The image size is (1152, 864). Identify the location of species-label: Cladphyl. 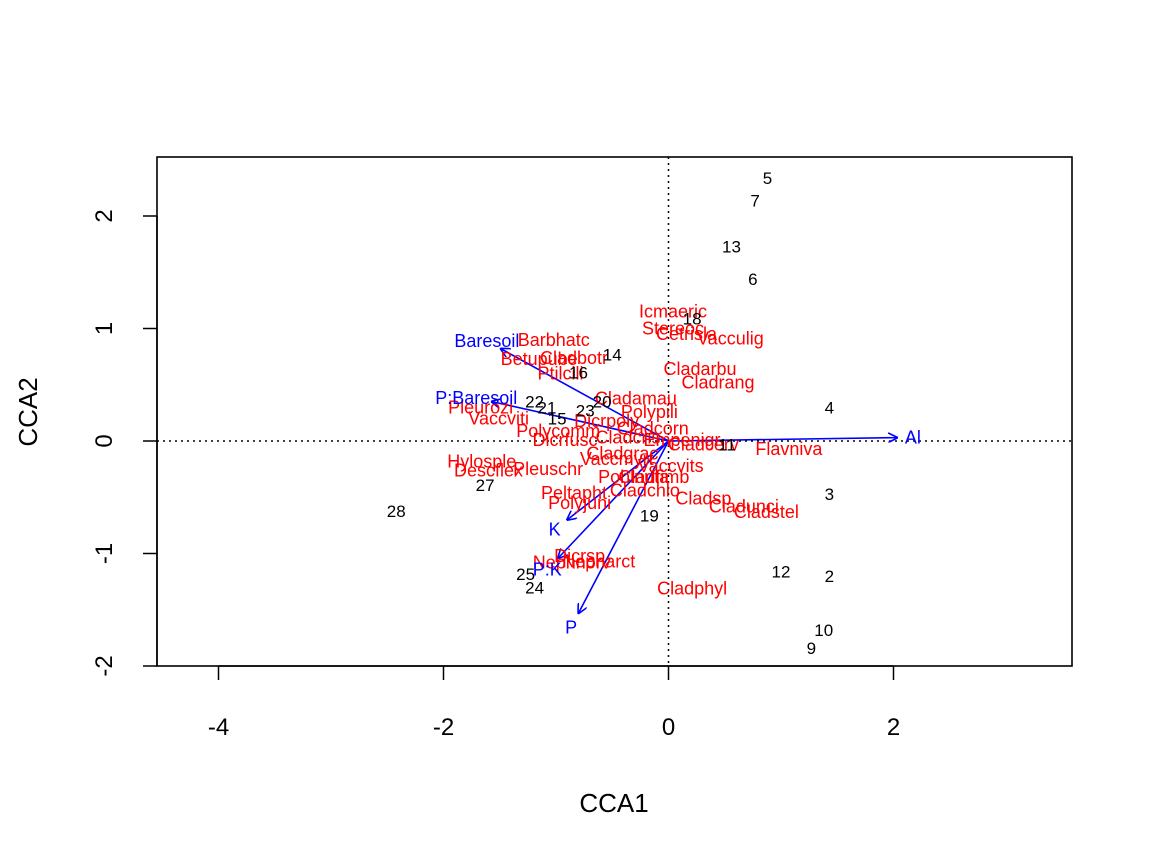
(692, 588).